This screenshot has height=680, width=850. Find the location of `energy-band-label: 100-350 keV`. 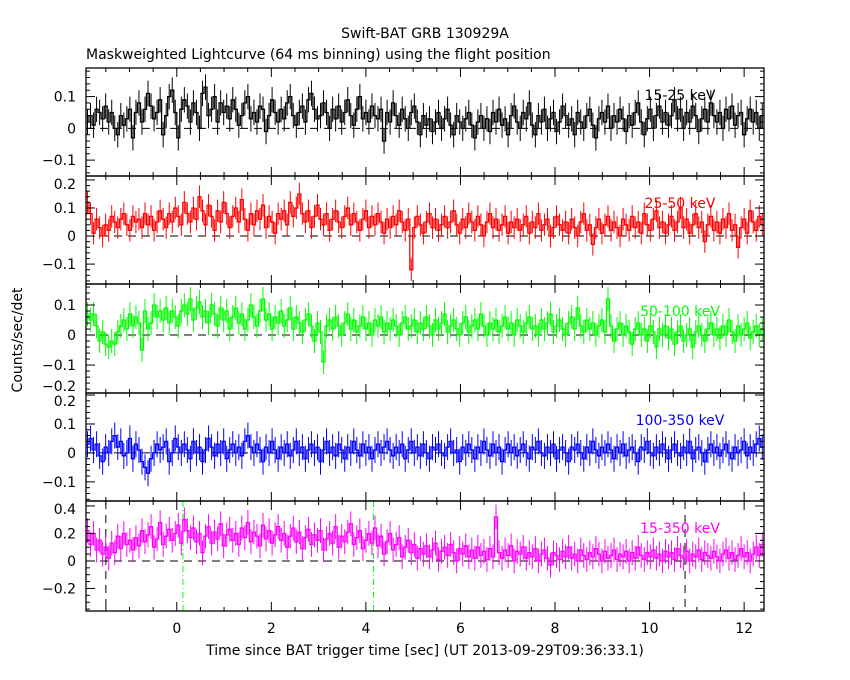

energy-band-label: 100-350 keV is located at coordinates (680, 421).